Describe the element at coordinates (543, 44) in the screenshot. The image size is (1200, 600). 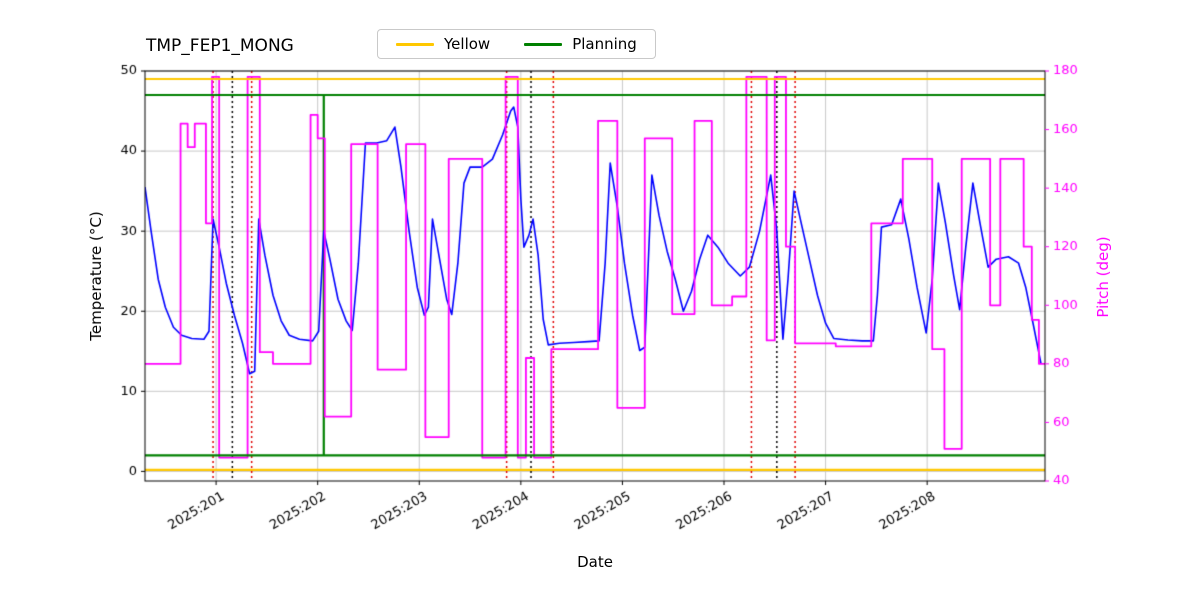
I see `planning-line-swatch` at that location.